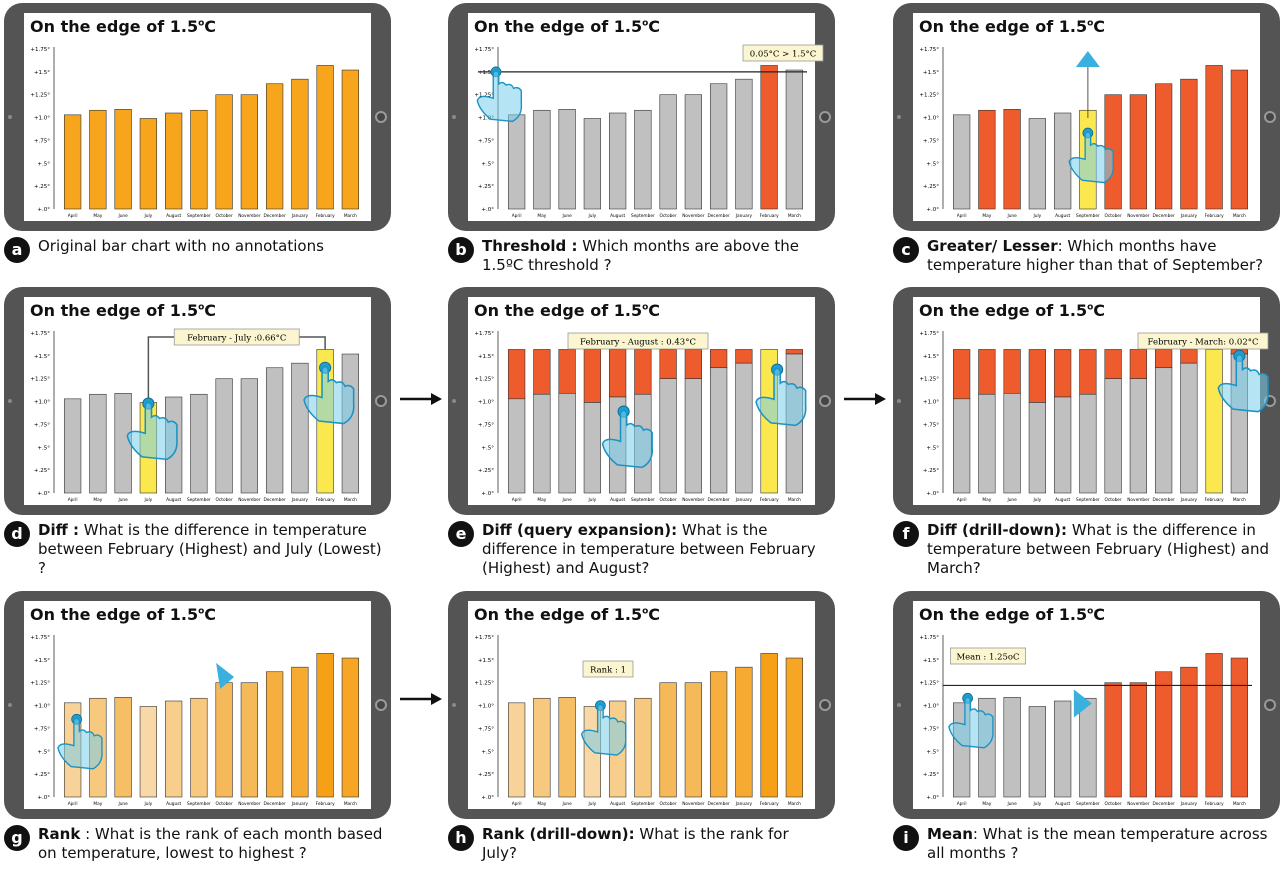 The width and height of the screenshot is (1286, 871). What do you see at coordinates (931, 707) in the screenshot?
I see `y-tick-label: +1.0°` at bounding box center [931, 707].